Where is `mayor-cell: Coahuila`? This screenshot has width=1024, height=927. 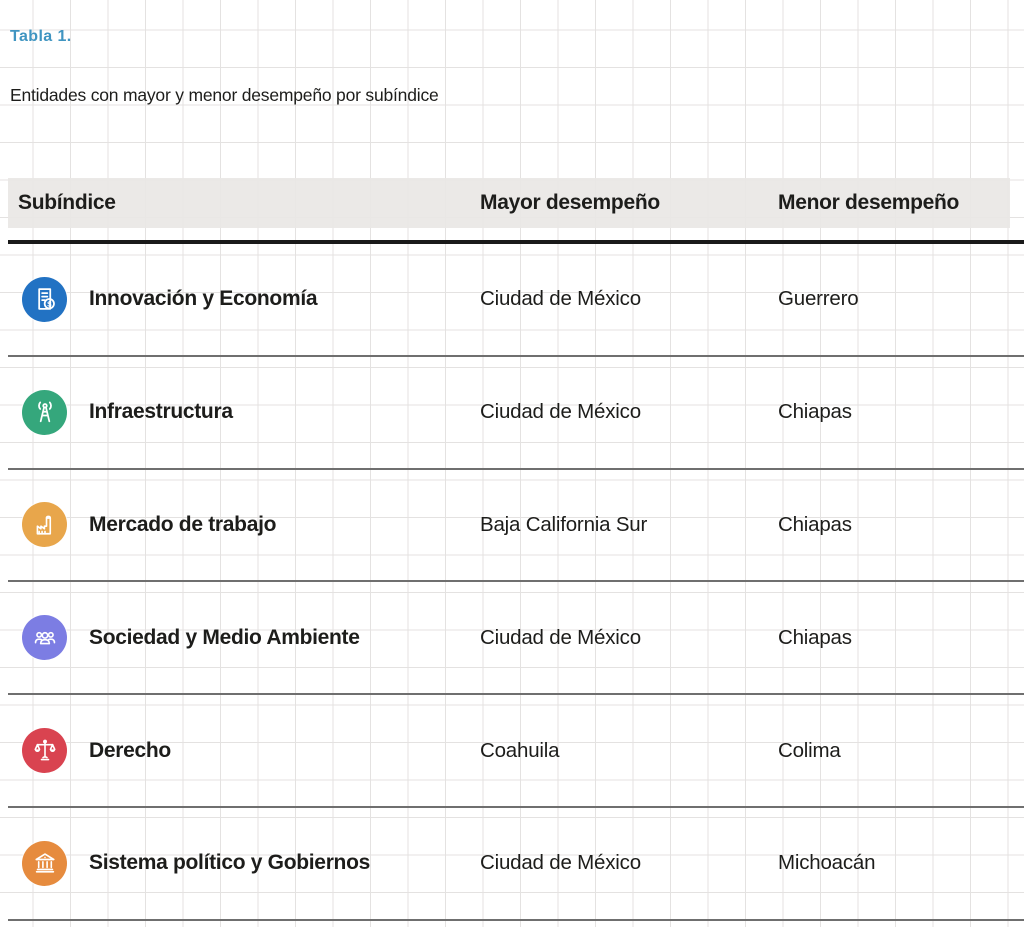
mayor-cell: Coahuila is located at coordinates (520, 750).